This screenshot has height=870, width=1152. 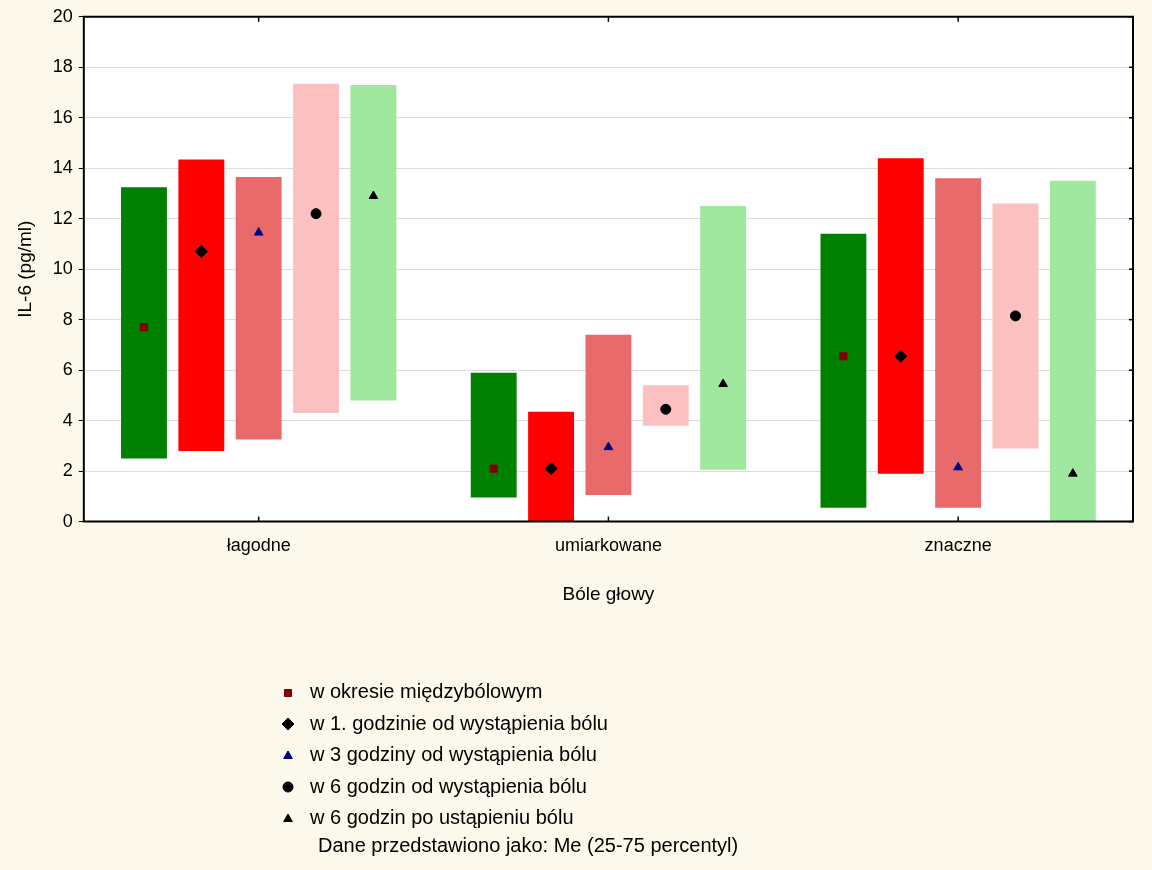 What do you see at coordinates (258, 545) in the screenshot?
I see `x-tick-label: łagodne` at bounding box center [258, 545].